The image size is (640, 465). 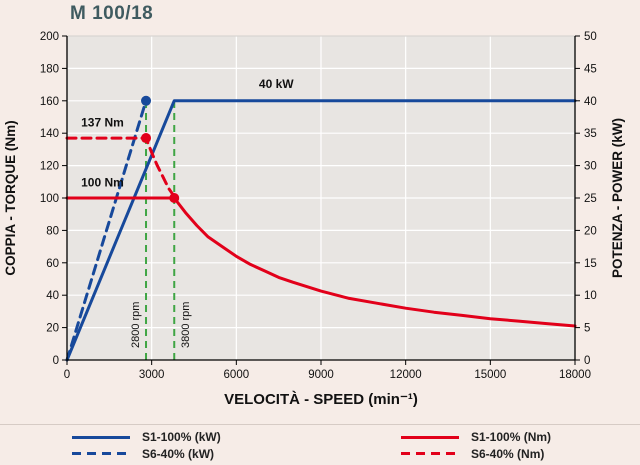 What do you see at coordinates (10, 197) in the screenshot?
I see `y-axis-title-left: COPPIA - TORQUE (Nm)` at bounding box center [10, 197].